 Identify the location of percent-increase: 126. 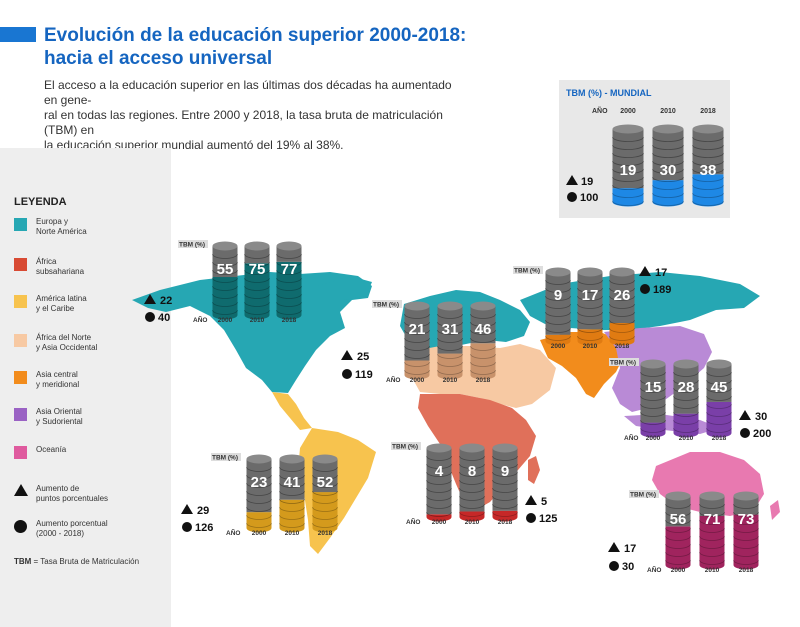
(204, 528).